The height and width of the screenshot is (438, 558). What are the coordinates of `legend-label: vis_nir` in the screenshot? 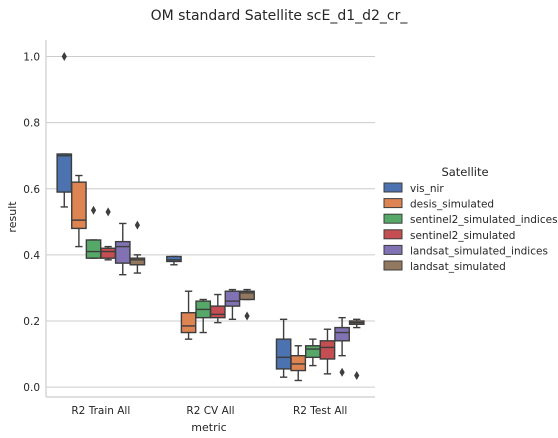 It's located at (427, 189).